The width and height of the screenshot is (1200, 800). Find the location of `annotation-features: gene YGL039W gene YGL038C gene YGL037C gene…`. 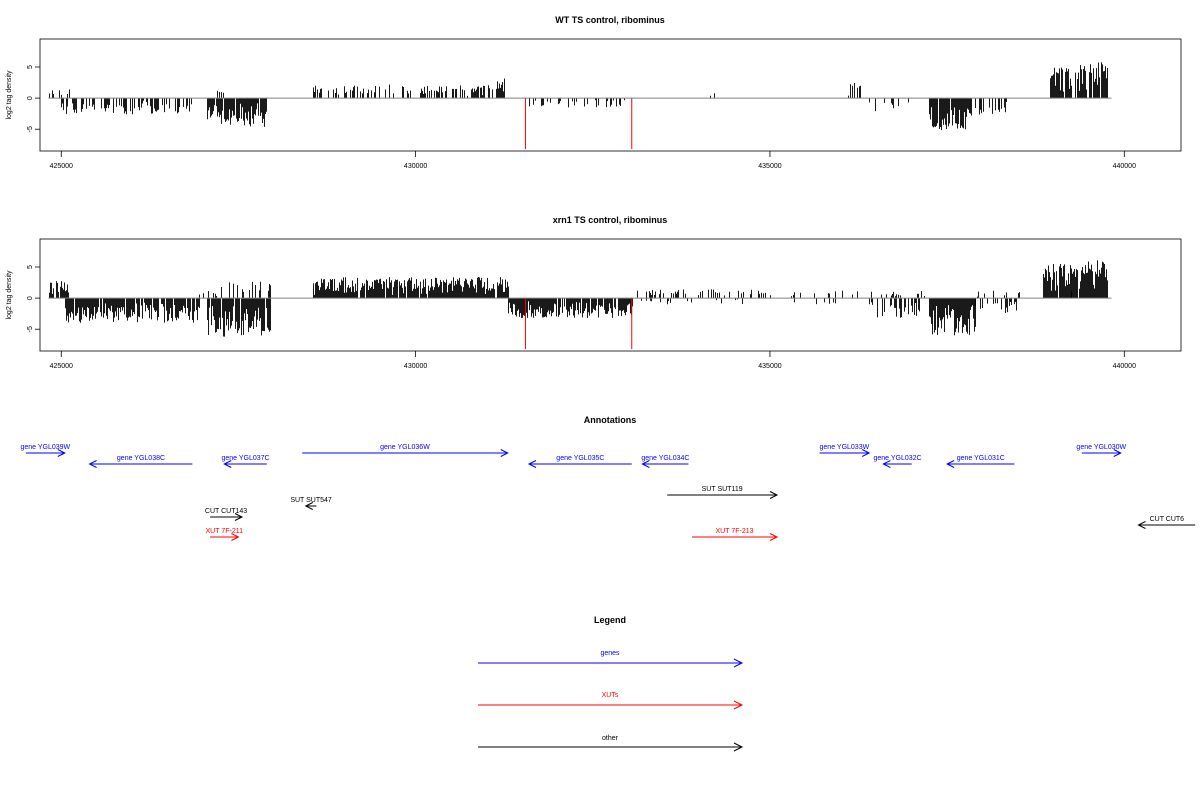

annotation-features: gene YGL039W gene YGL038C gene YGL037C gene… is located at coordinates (608, 492).